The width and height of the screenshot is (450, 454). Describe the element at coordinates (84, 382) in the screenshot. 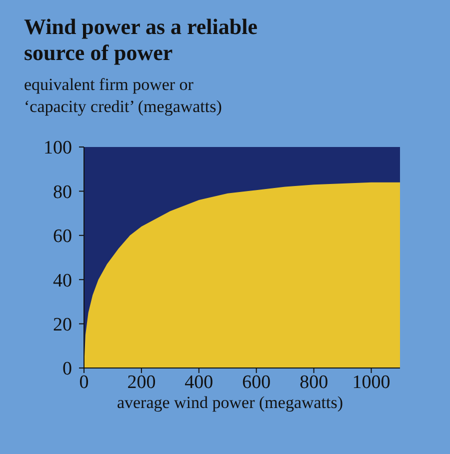

I see `x-tick-label: 0` at that location.